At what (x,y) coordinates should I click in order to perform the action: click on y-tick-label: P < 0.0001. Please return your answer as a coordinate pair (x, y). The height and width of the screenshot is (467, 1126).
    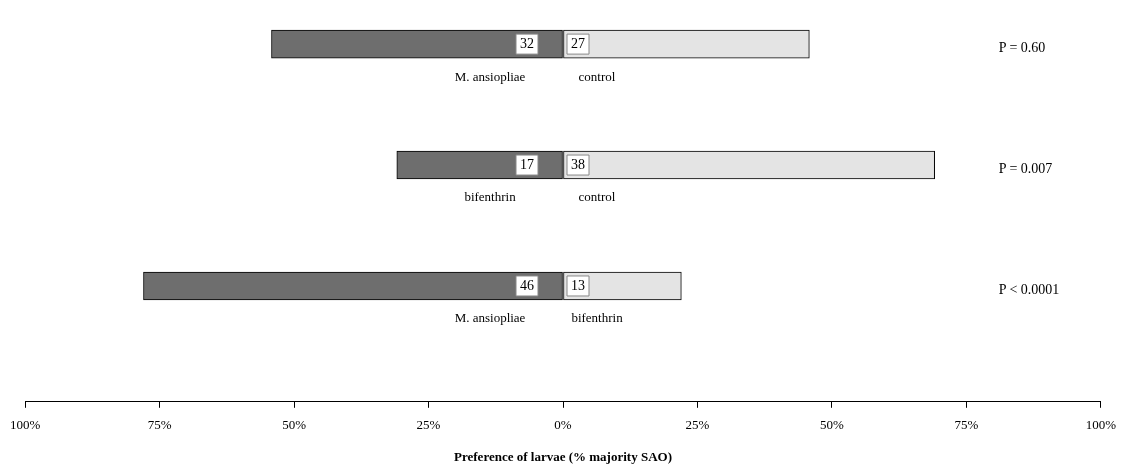
    Looking at the image, I should click on (1029, 289).